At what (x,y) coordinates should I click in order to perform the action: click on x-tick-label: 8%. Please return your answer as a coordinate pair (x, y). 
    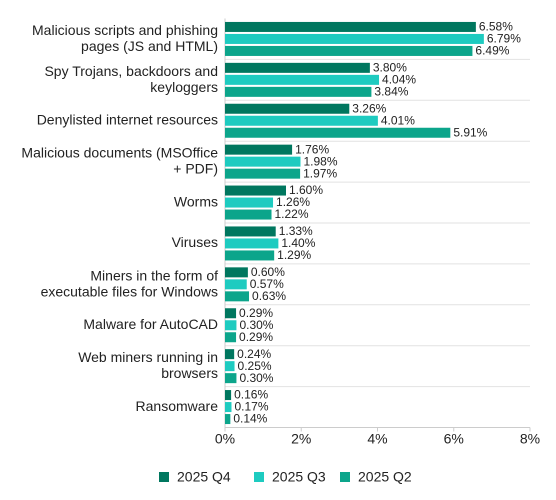
    Looking at the image, I should click on (530, 439).